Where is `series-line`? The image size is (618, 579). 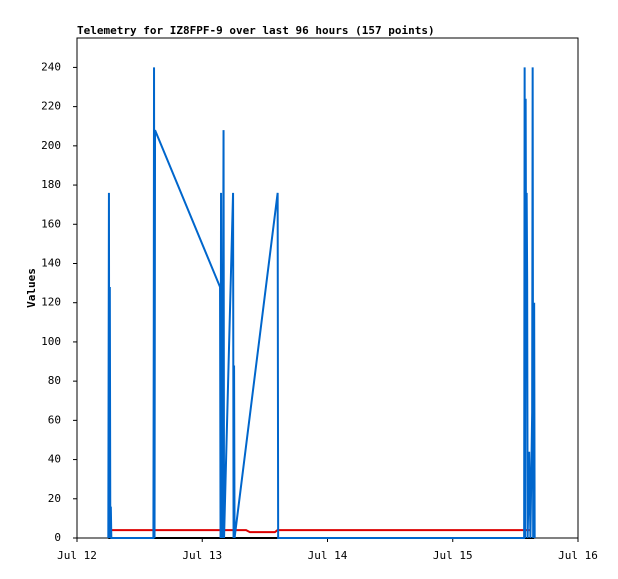 series-line is located at coordinates (320, 531).